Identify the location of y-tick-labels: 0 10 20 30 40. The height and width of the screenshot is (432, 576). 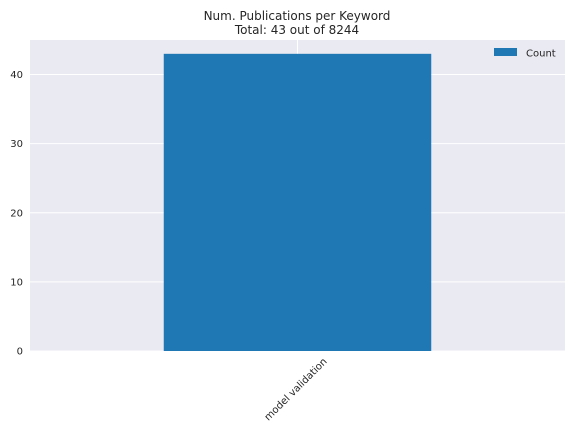
(16, 213).